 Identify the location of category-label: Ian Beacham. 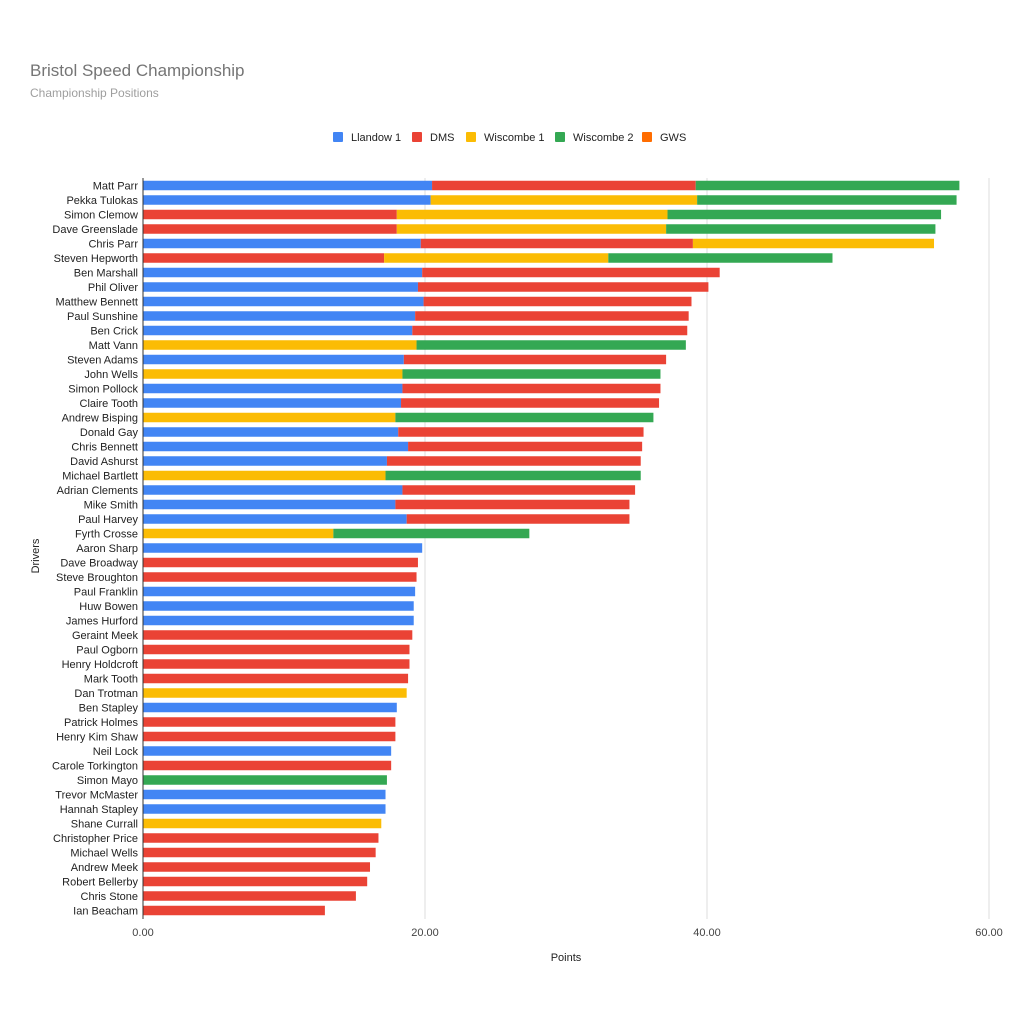
(105, 912).